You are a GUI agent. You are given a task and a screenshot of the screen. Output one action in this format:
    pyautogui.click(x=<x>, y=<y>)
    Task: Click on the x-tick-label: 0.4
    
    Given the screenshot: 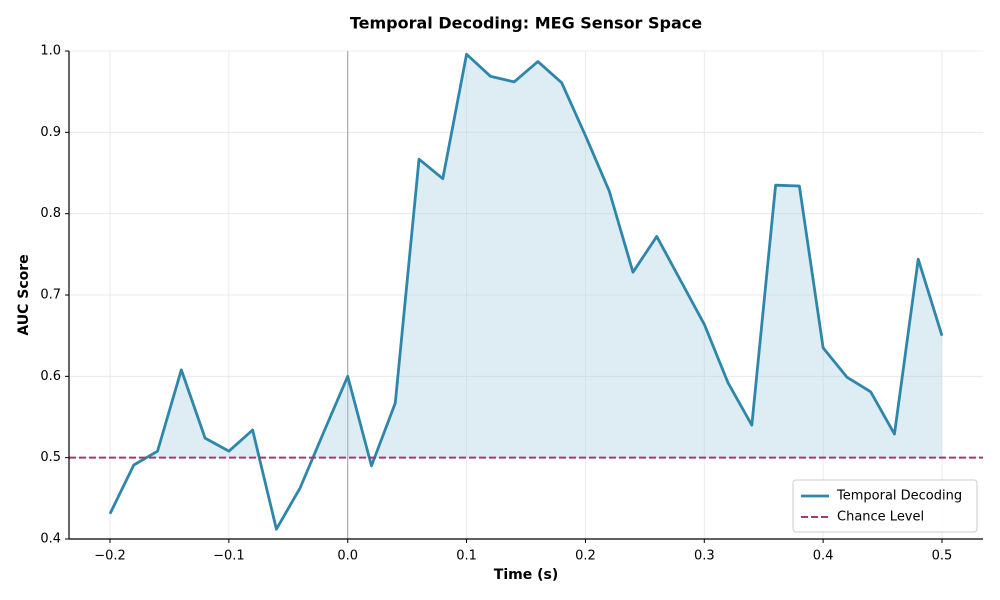 What is the action you would take?
    pyautogui.click(x=823, y=556)
    